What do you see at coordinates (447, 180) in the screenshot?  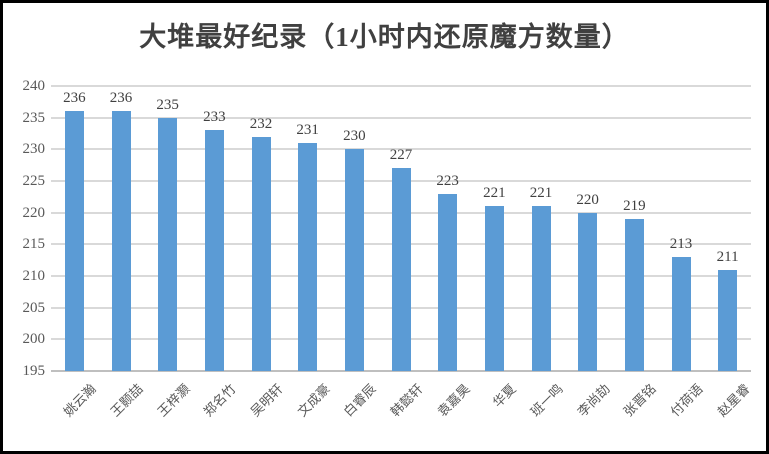 I see `bar-value-label: 223` at bounding box center [447, 180].